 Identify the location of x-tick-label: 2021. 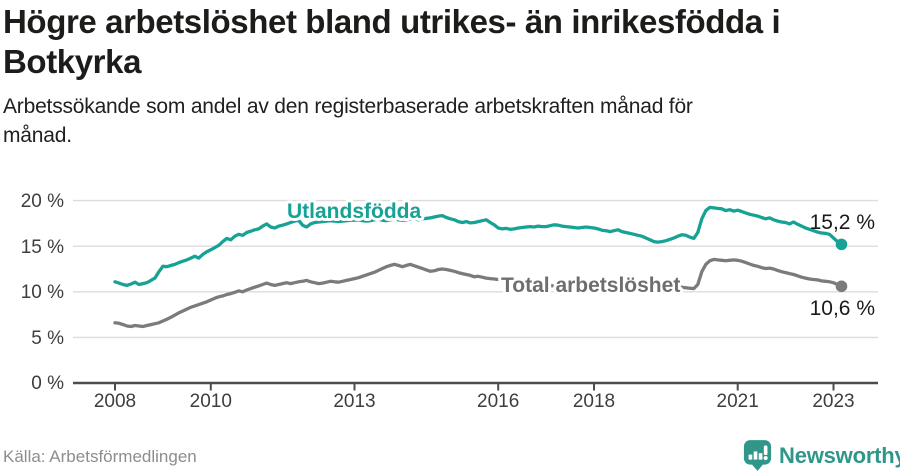
(738, 401).